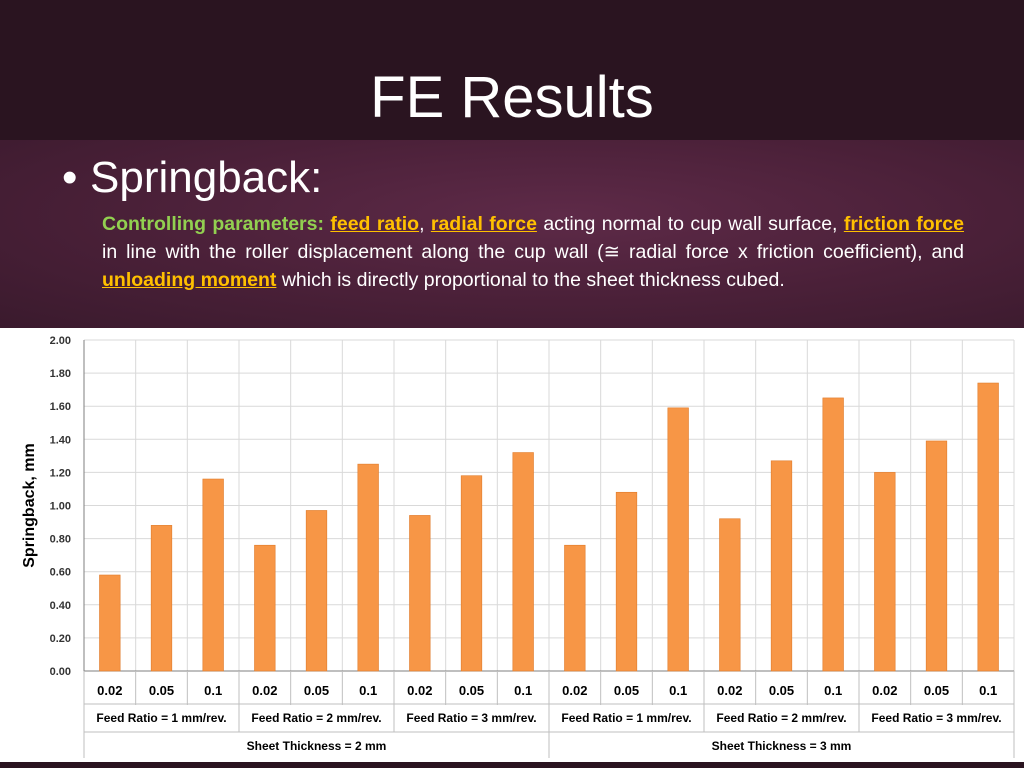 The image size is (1024, 768). Describe the element at coordinates (483, 224) in the screenshot. I see `keyword-radial-force: radial force` at that location.